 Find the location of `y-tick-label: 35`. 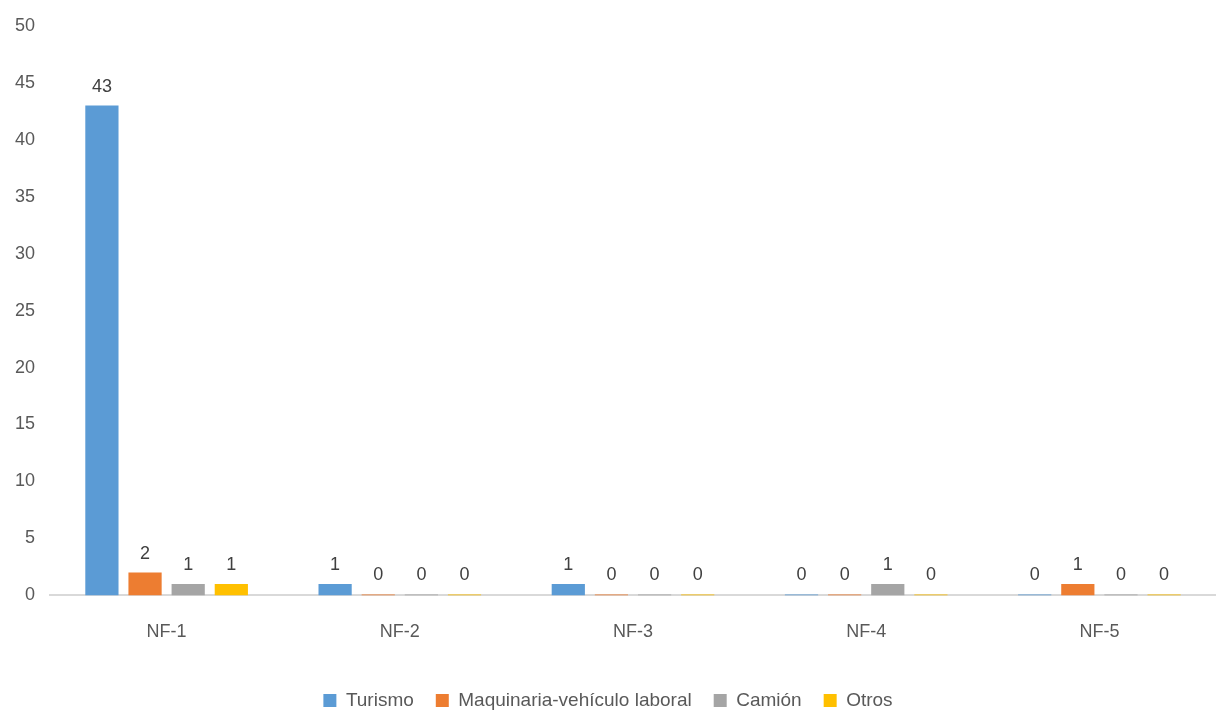

y-tick-label: 35 is located at coordinates (25, 195).